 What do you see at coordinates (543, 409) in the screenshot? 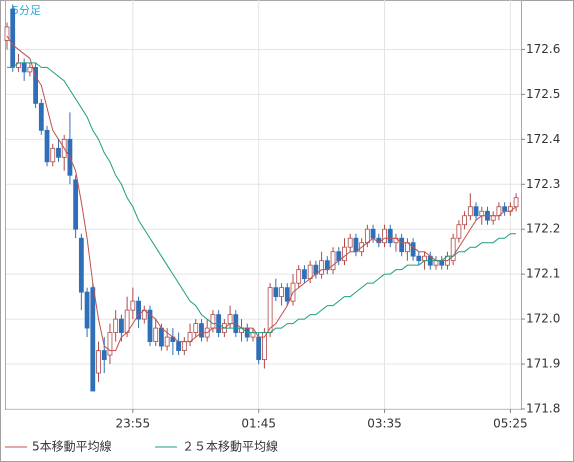
I see `y-tick-label: 171.8` at bounding box center [543, 409].